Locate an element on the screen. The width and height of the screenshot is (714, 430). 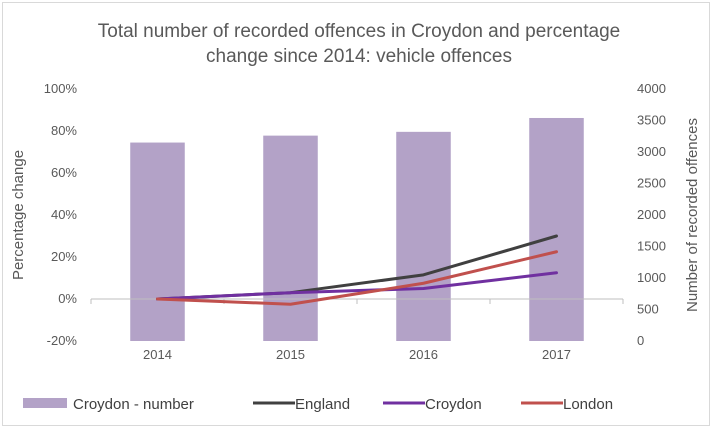
y-right-tick-label: 500 is located at coordinates (648, 309).